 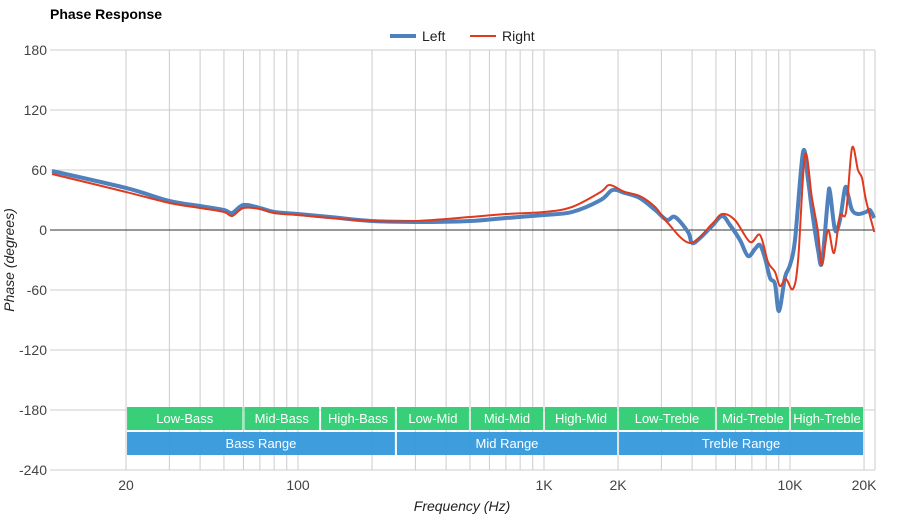 I want to click on y-tick-label: 120, so click(x=36, y=110).